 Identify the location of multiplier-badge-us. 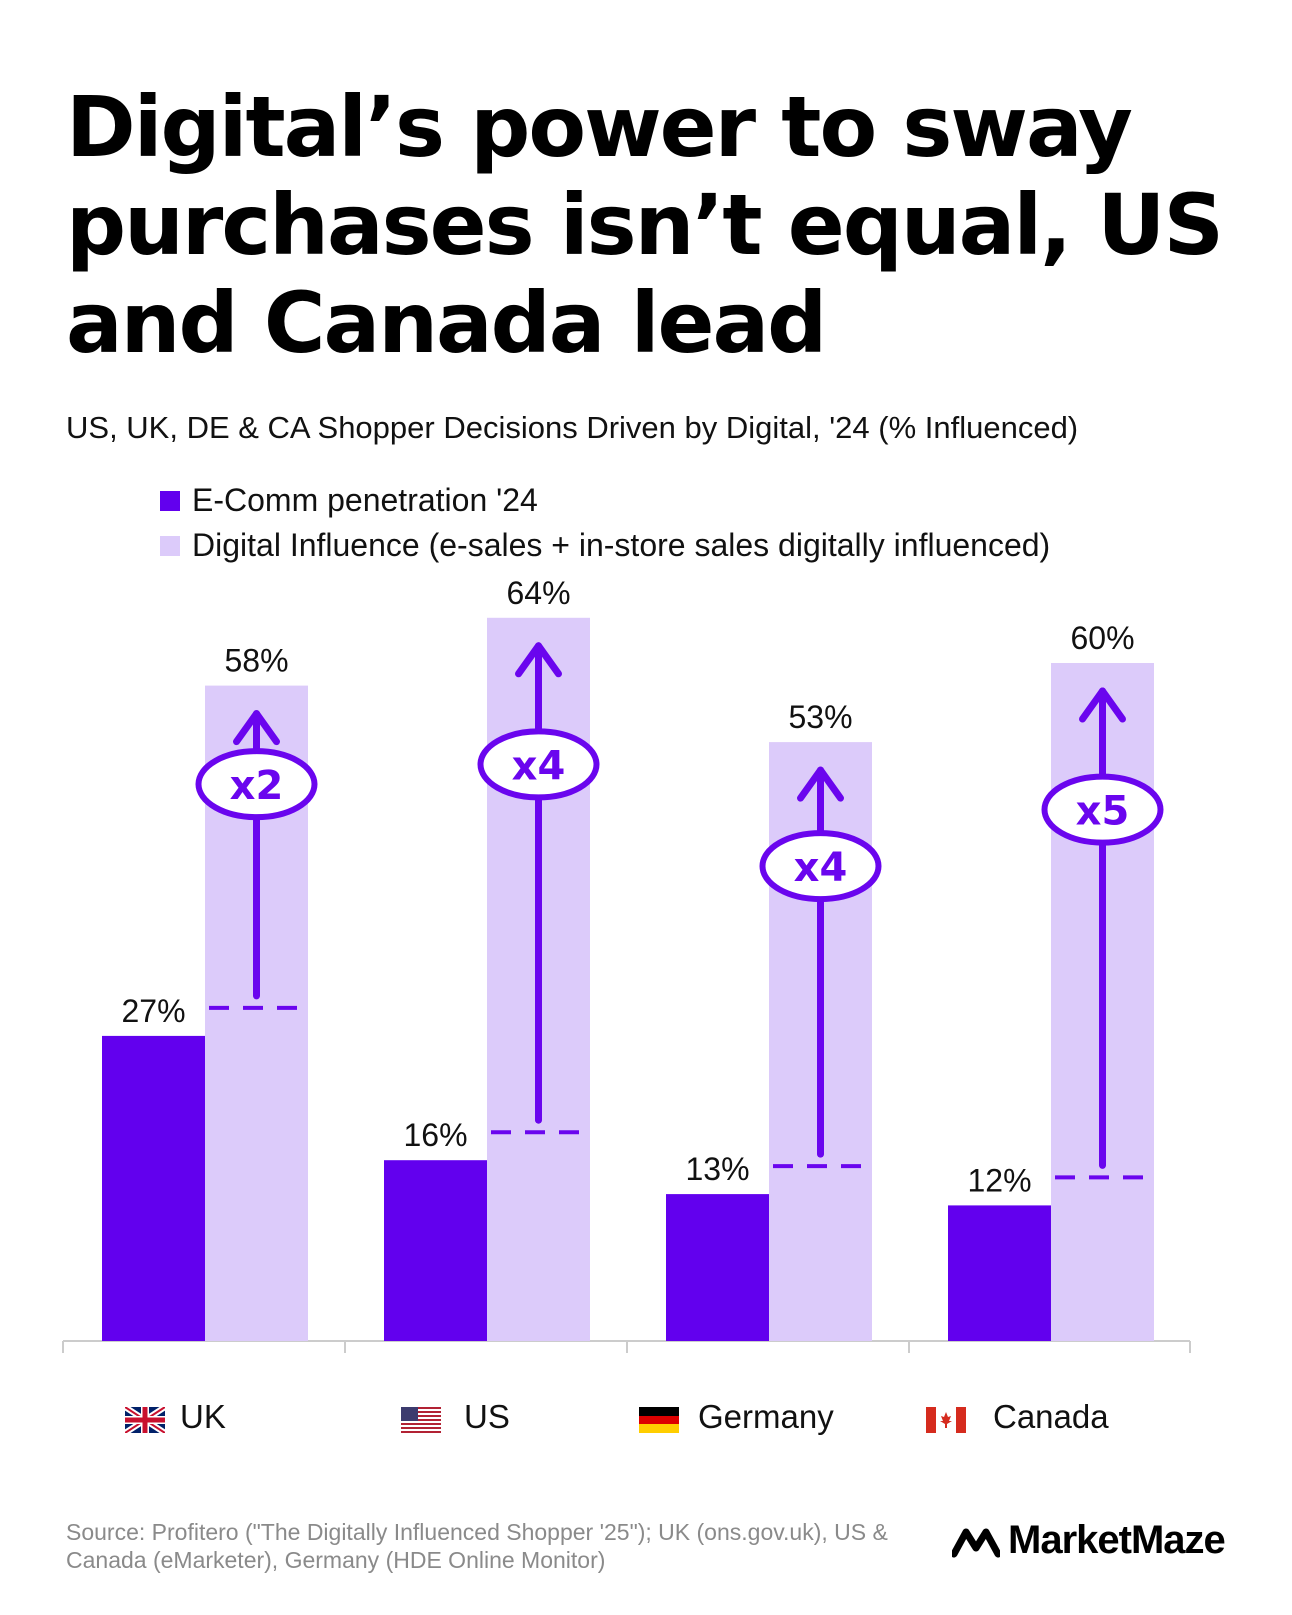
(538, 764).